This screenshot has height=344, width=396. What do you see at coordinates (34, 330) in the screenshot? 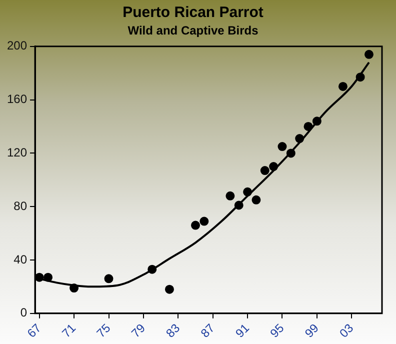
I see `x-tick-label: 67` at bounding box center [34, 330].